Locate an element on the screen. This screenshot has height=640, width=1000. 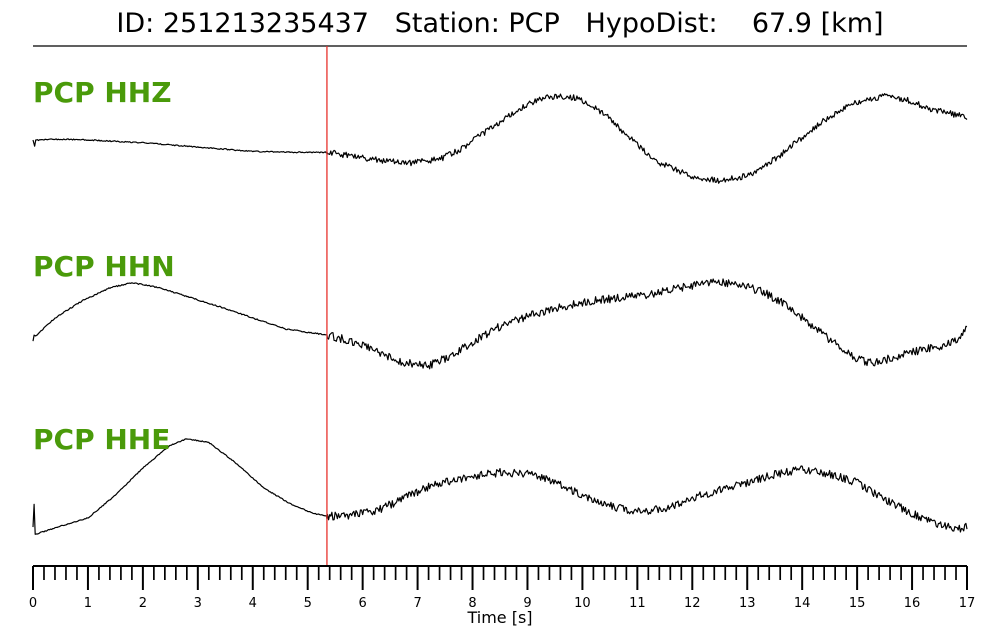
x-tick-label: 10 is located at coordinates (582, 603).